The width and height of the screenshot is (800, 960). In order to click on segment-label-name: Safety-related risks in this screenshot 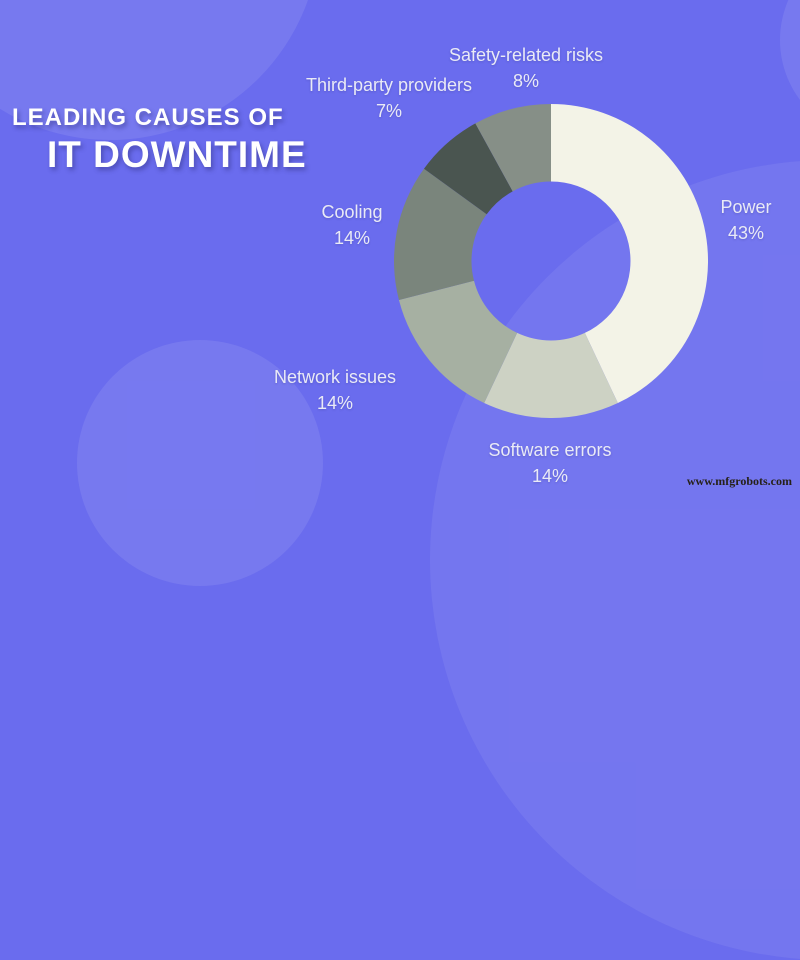, I will do `click(526, 55)`.